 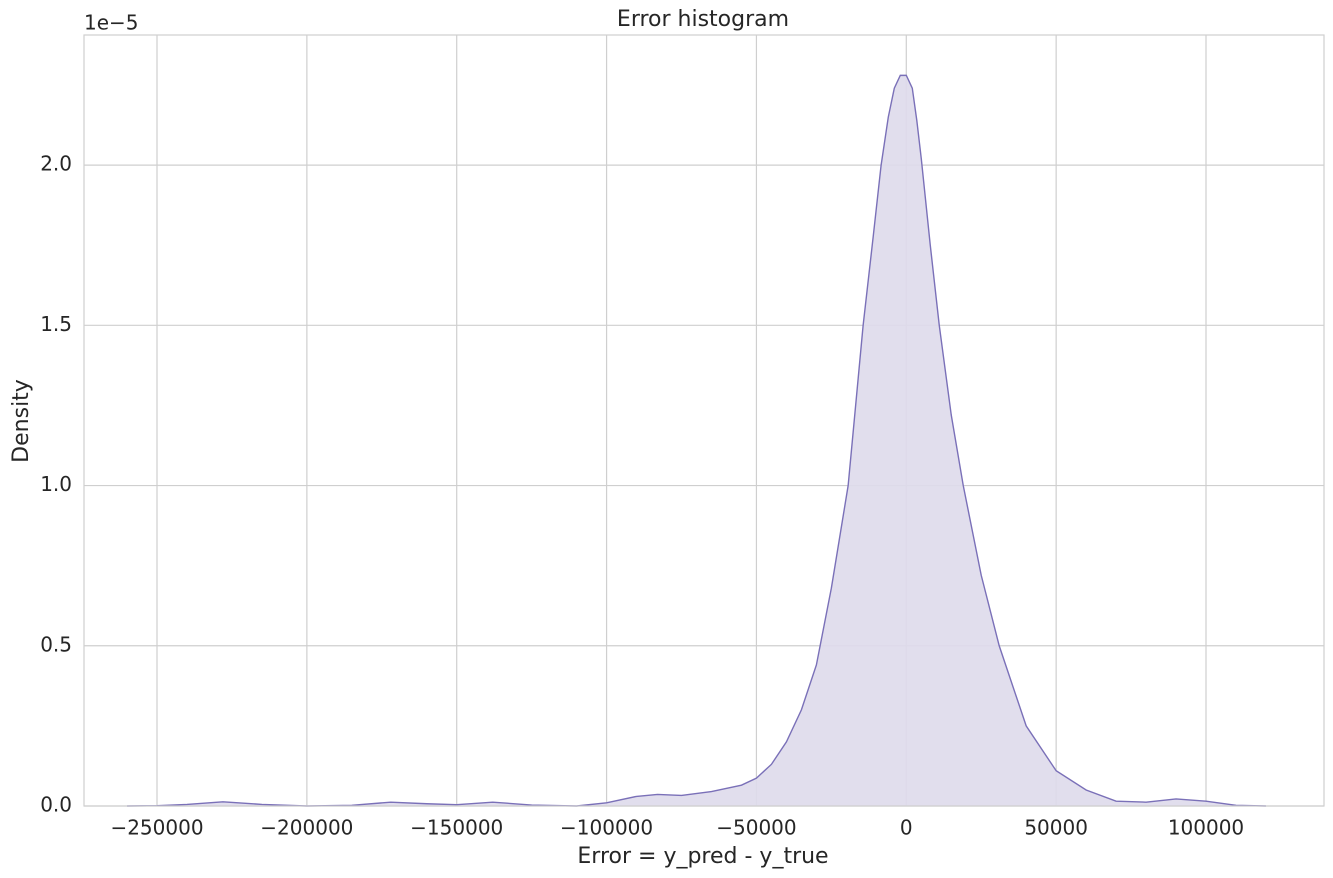 I want to click on x-tick-label: 0, so click(x=906, y=828).